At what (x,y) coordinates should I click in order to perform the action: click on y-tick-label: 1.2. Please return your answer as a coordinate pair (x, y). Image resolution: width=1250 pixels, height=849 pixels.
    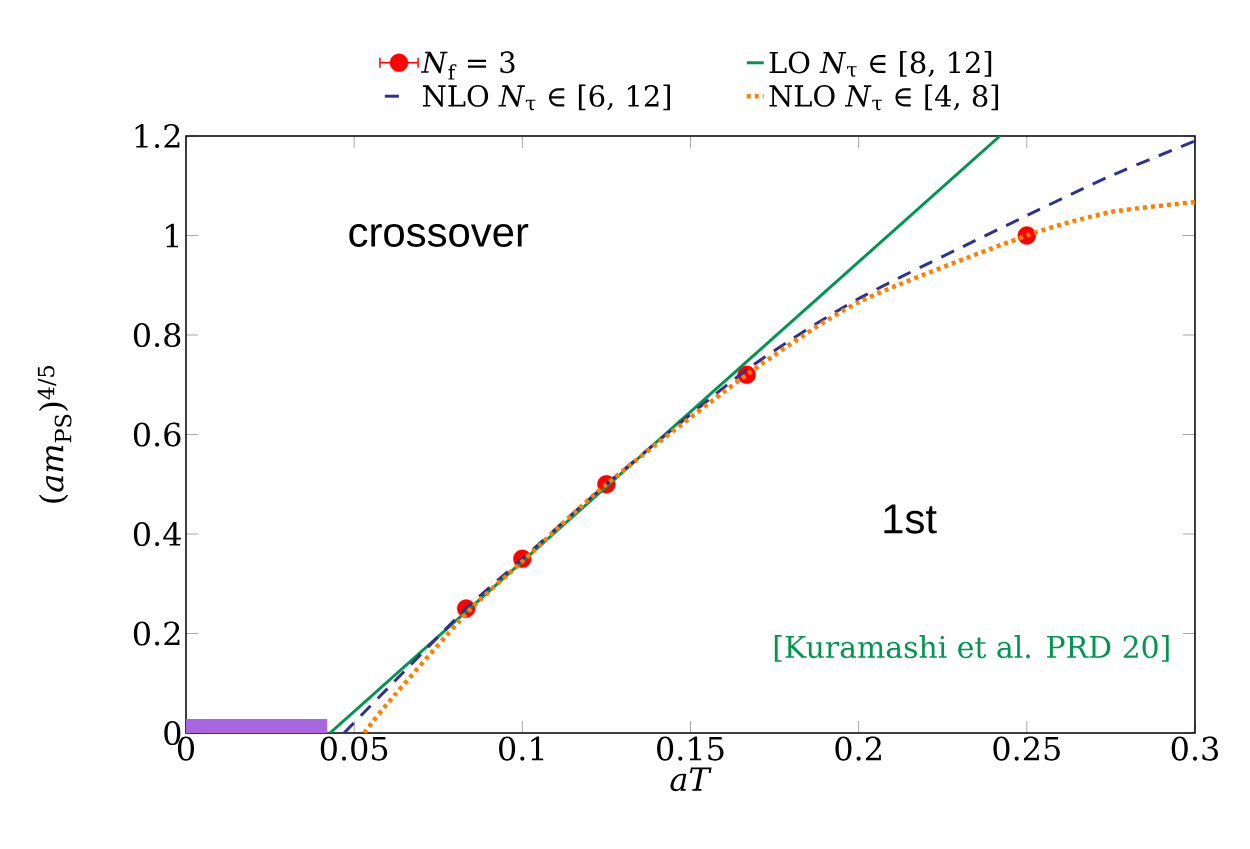
    Looking at the image, I should click on (157, 136).